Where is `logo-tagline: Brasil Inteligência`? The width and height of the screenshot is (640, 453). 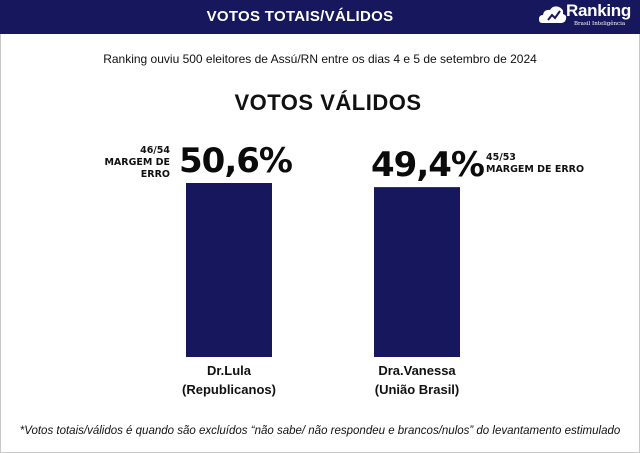 logo-tagline: Brasil Inteligência is located at coordinates (600, 24).